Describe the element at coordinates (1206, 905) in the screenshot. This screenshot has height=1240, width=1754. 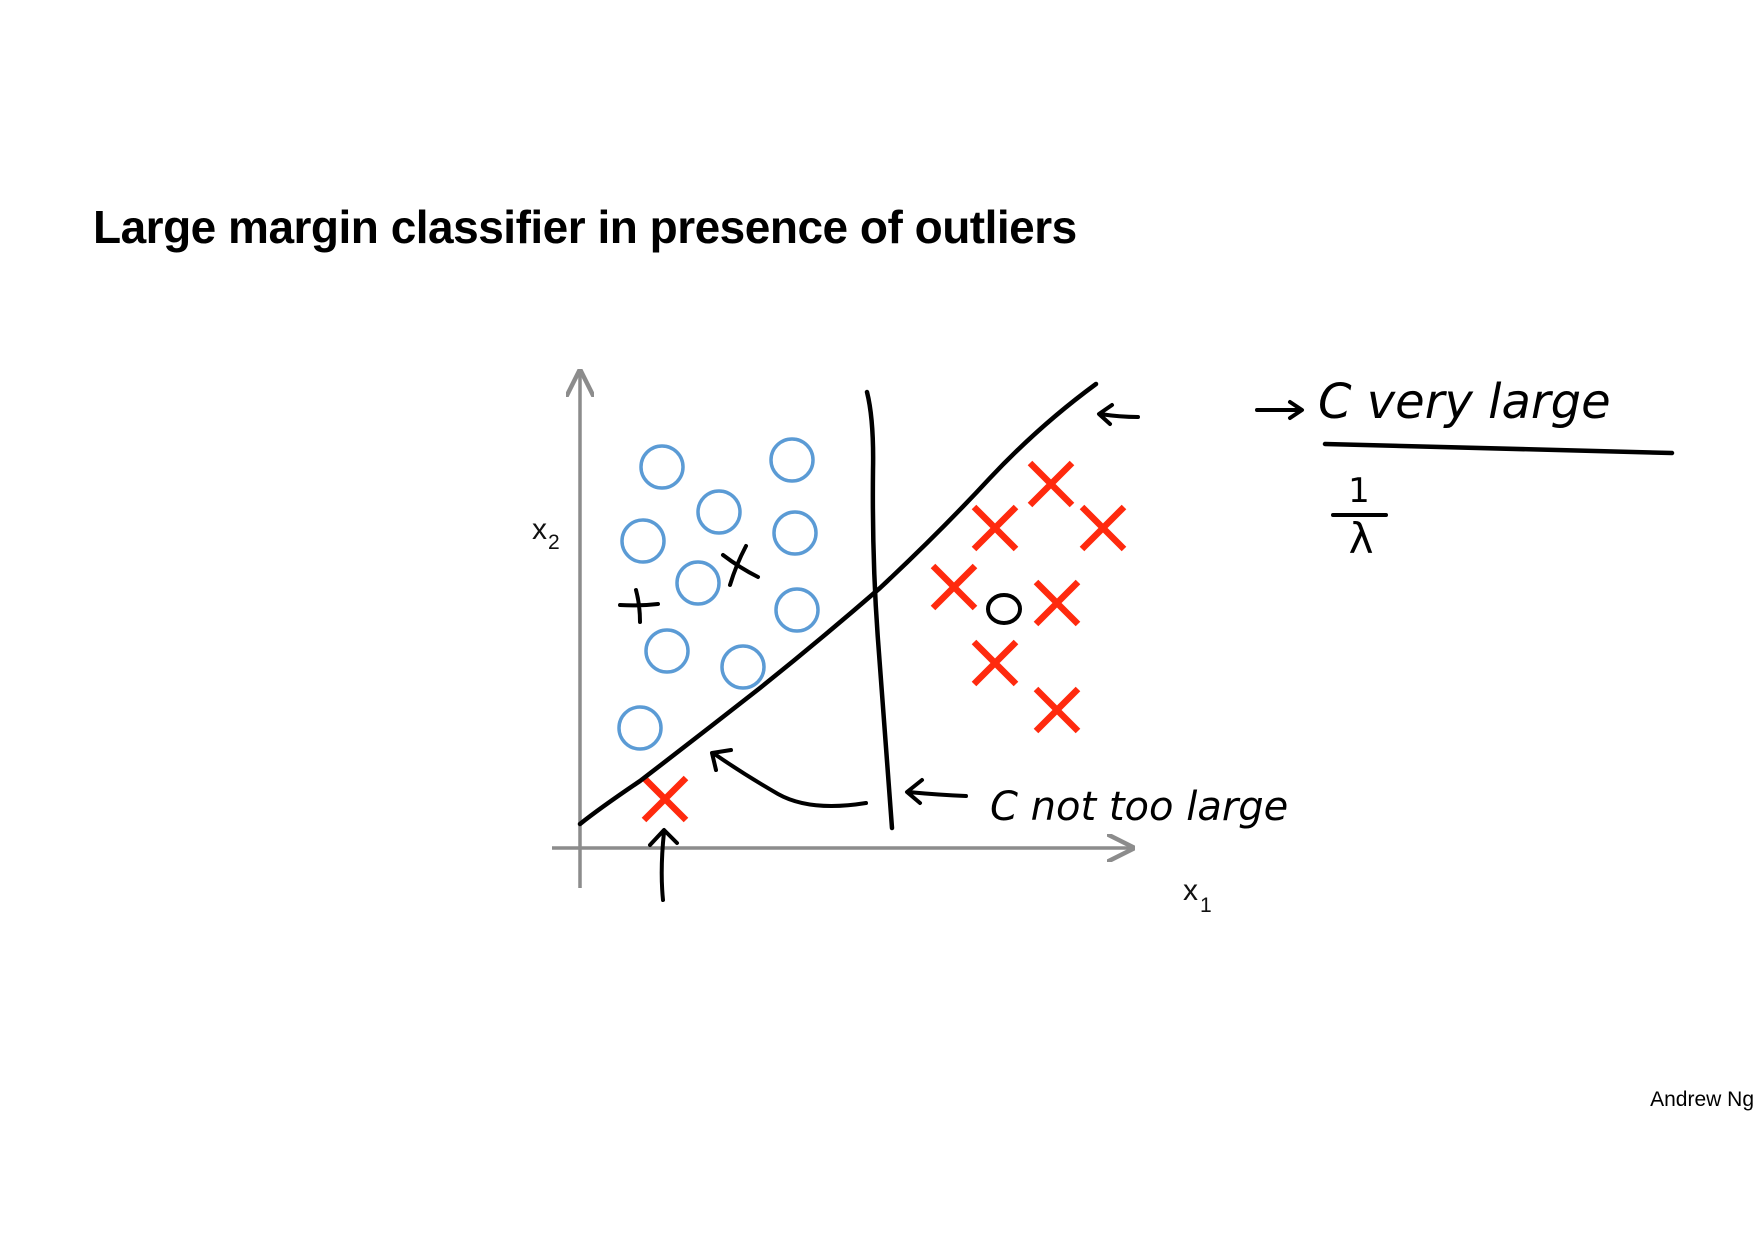
I see `x-axis-subscript: 1` at that location.